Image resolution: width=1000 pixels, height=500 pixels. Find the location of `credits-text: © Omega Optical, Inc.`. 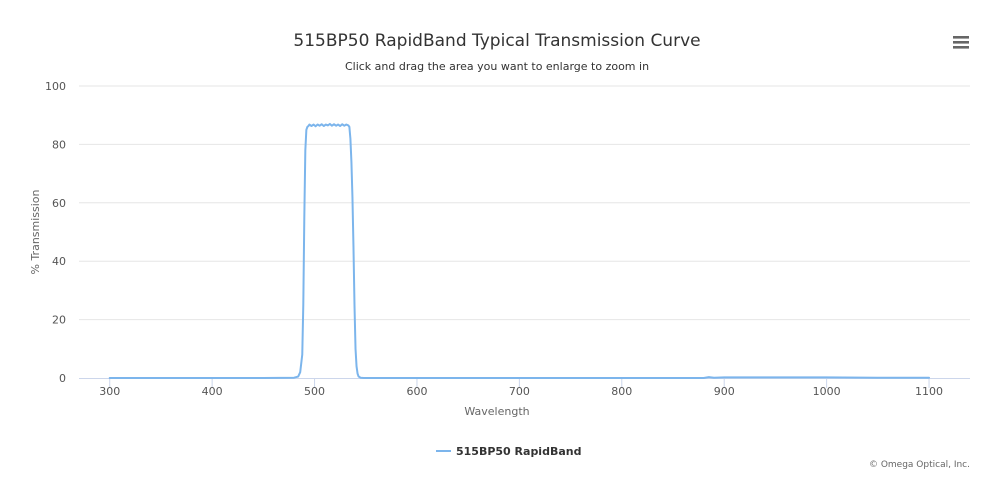

credits-text: © Omega Optical, Inc. is located at coordinates (919, 465).